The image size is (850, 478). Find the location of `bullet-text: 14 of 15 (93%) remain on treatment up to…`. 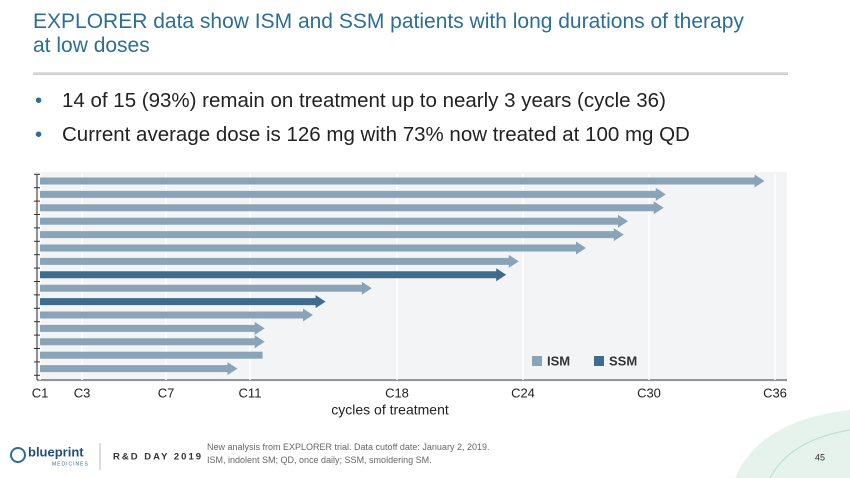

bullet-text: 14 of 15 (93%) remain on treatment up to… is located at coordinates (364, 100).